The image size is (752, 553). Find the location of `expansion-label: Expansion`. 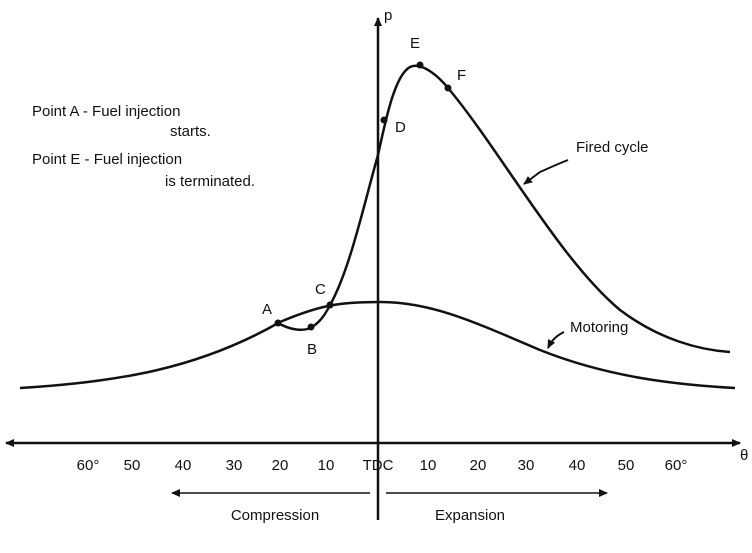

expansion-label: Expansion is located at coordinates (470, 515).